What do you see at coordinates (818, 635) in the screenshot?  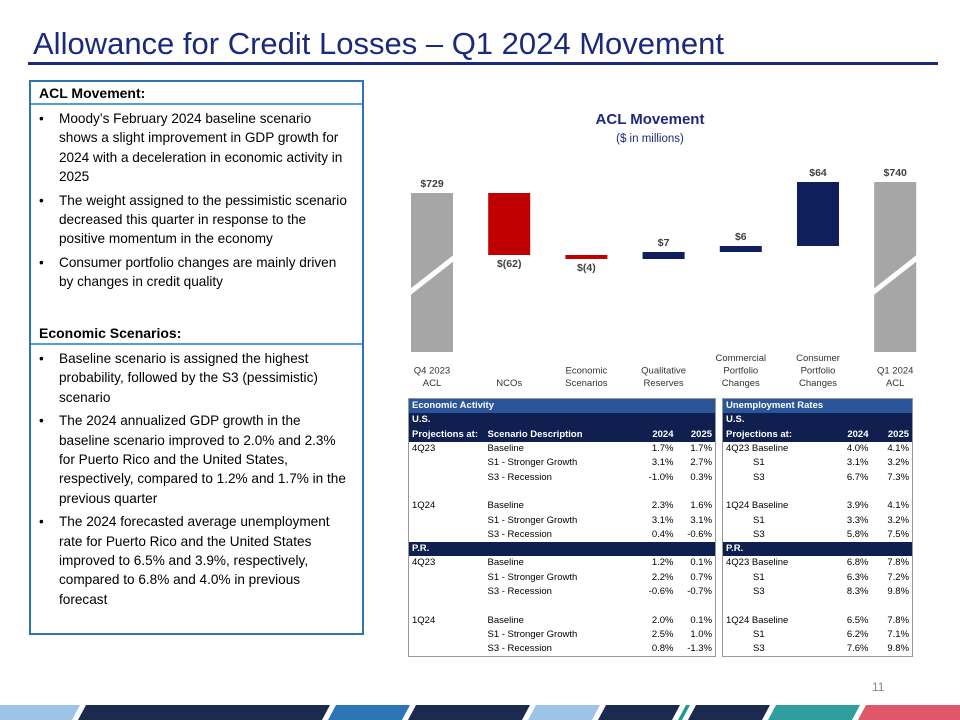 I see `data-row: S1 6.2% 7.1%` at bounding box center [818, 635].